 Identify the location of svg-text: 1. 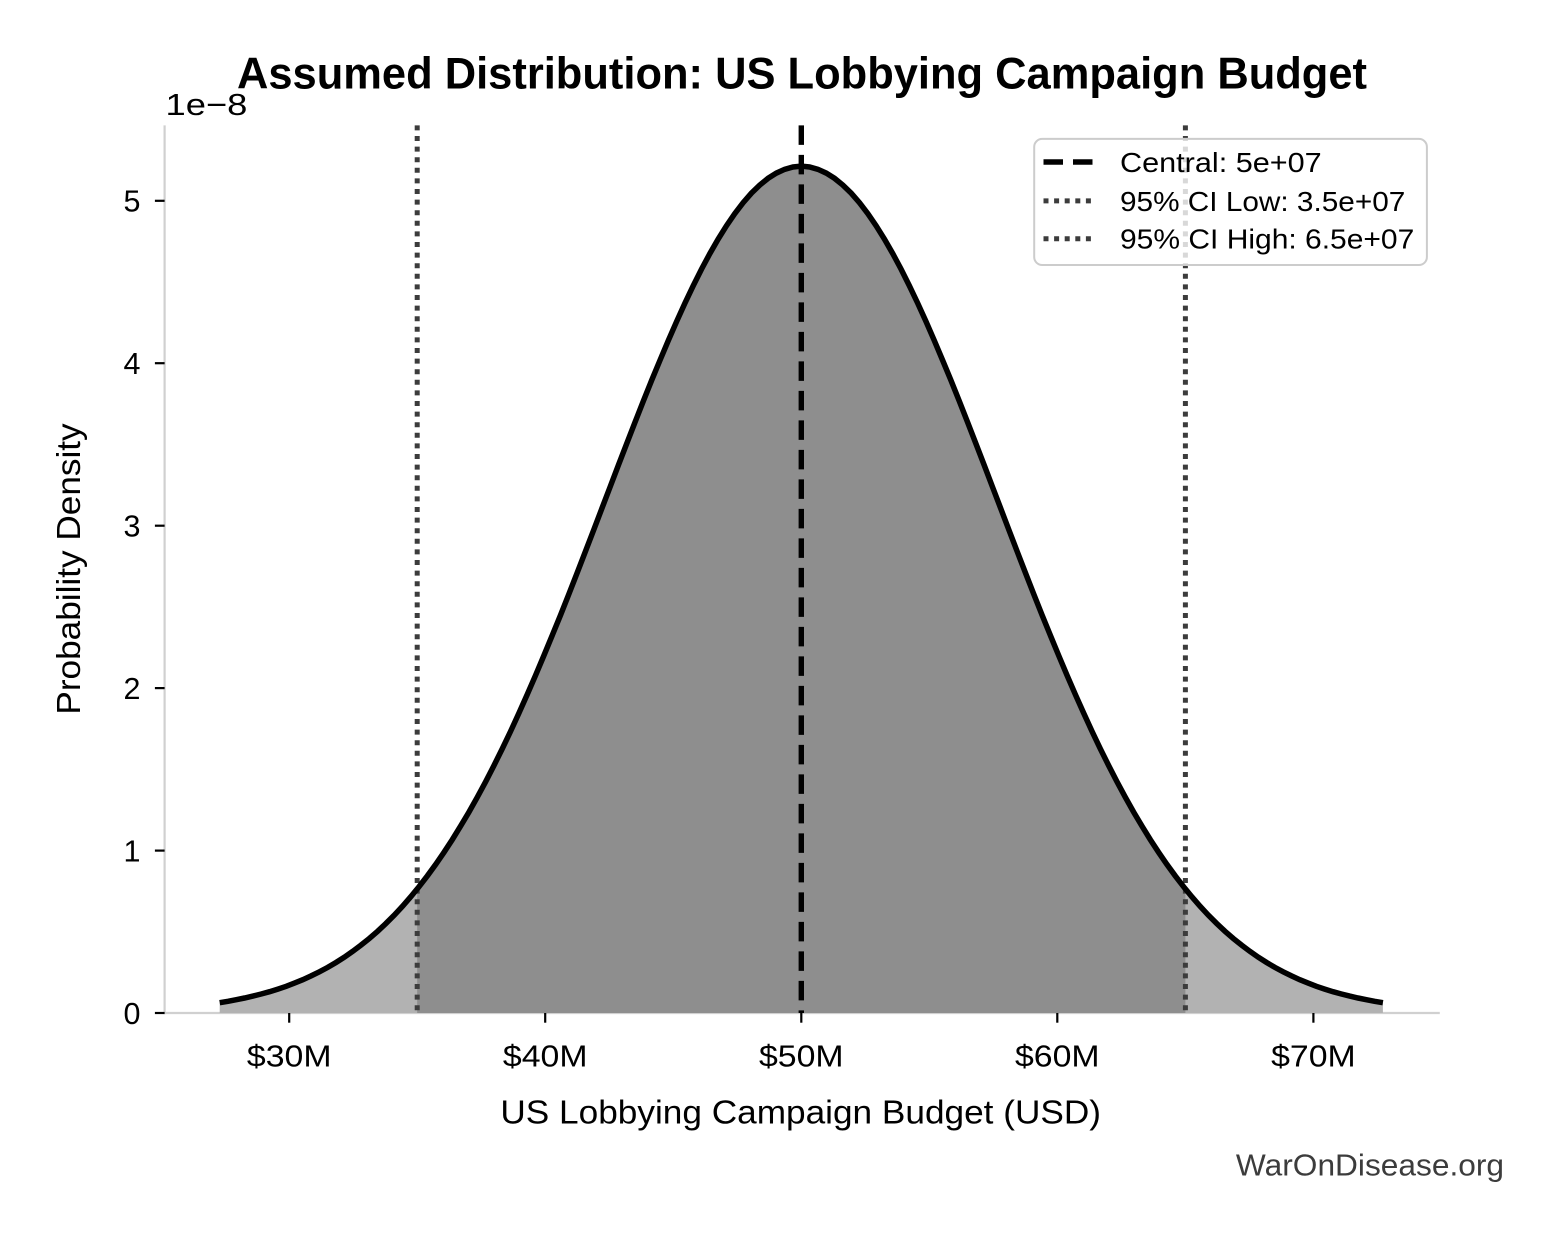
(132, 852).